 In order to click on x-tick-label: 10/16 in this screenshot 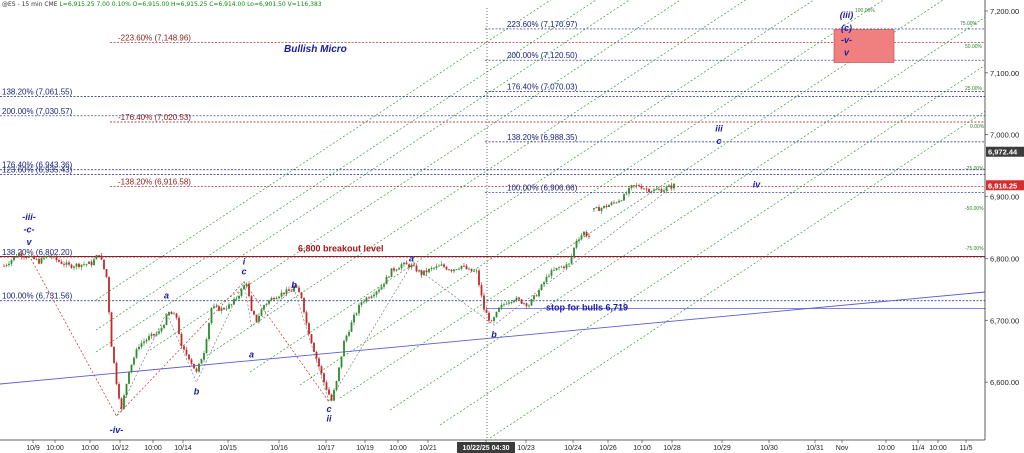, I will do `click(279, 448)`.